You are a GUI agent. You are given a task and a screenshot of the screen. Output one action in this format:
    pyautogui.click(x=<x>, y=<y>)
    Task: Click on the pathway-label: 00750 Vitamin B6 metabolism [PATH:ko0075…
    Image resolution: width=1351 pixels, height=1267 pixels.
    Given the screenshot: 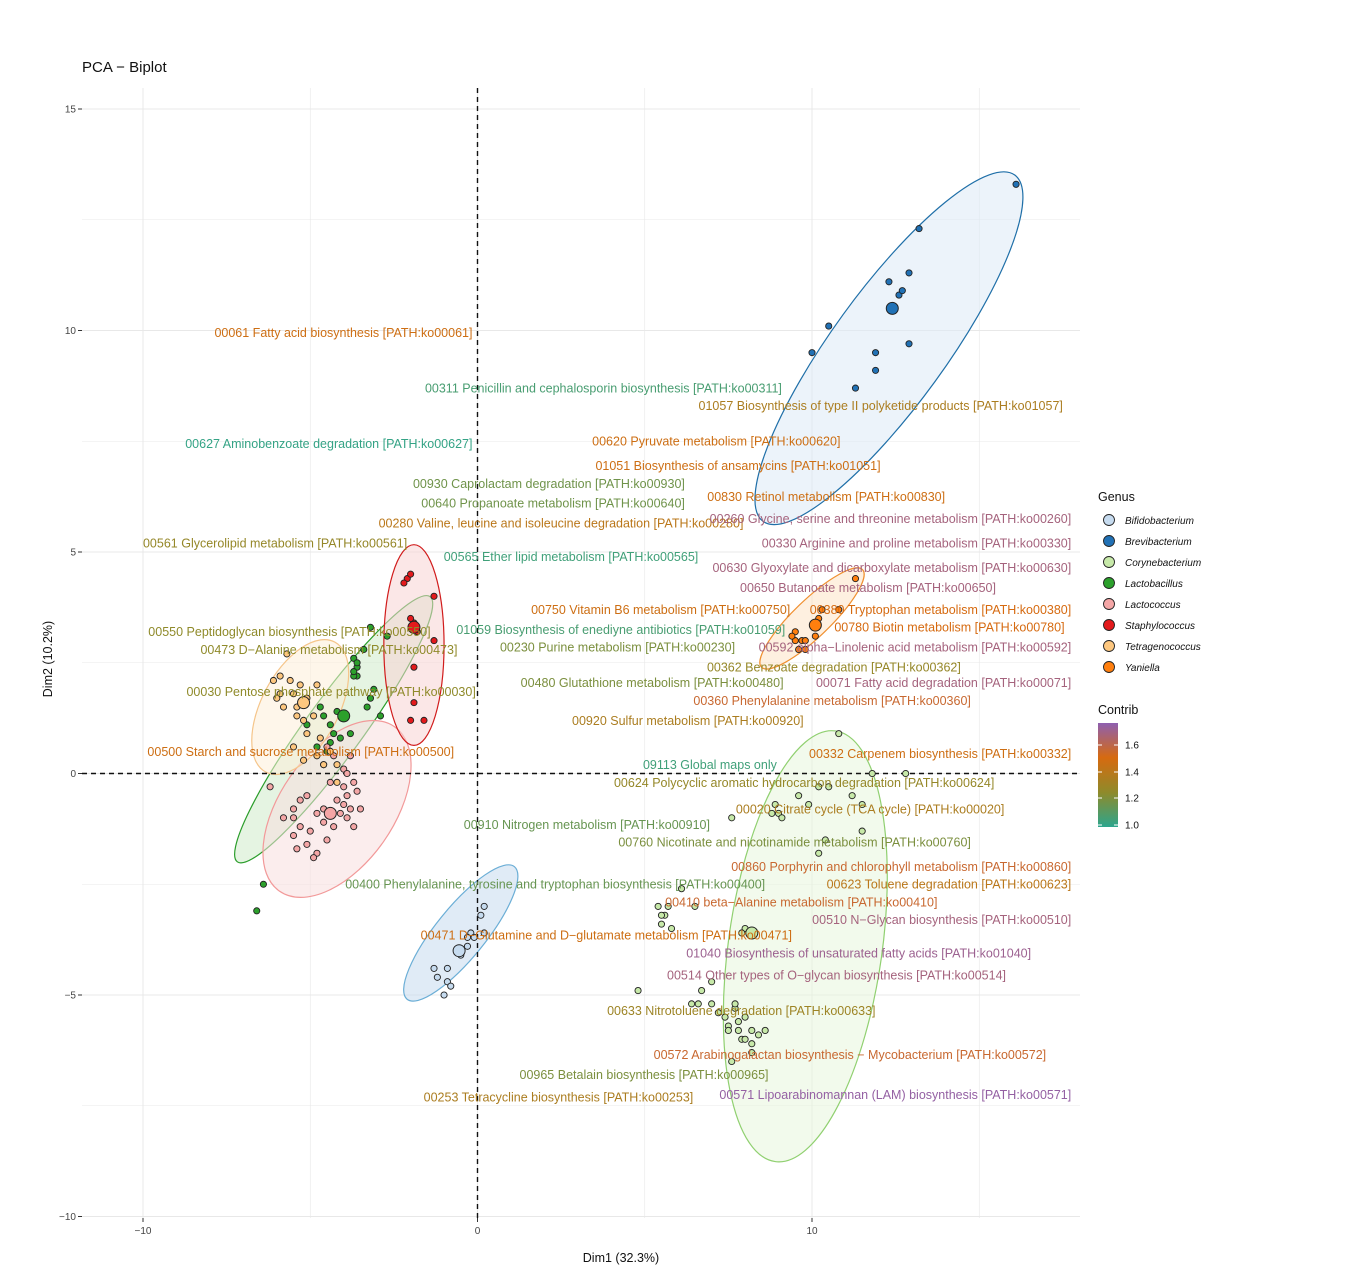 What is the action you would take?
    pyautogui.click(x=660, y=610)
    